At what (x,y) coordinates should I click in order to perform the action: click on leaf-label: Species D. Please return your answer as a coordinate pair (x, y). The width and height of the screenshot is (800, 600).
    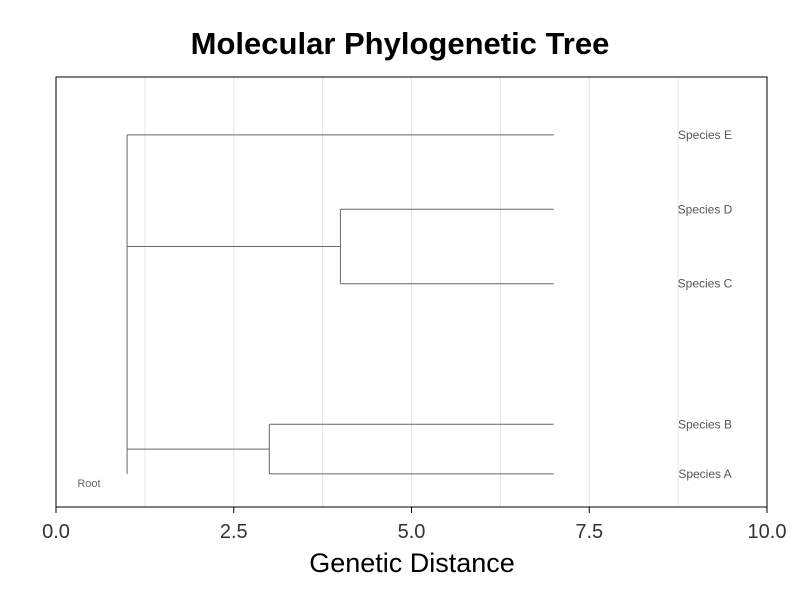
    Looking at the image, I should click on (705, 209).